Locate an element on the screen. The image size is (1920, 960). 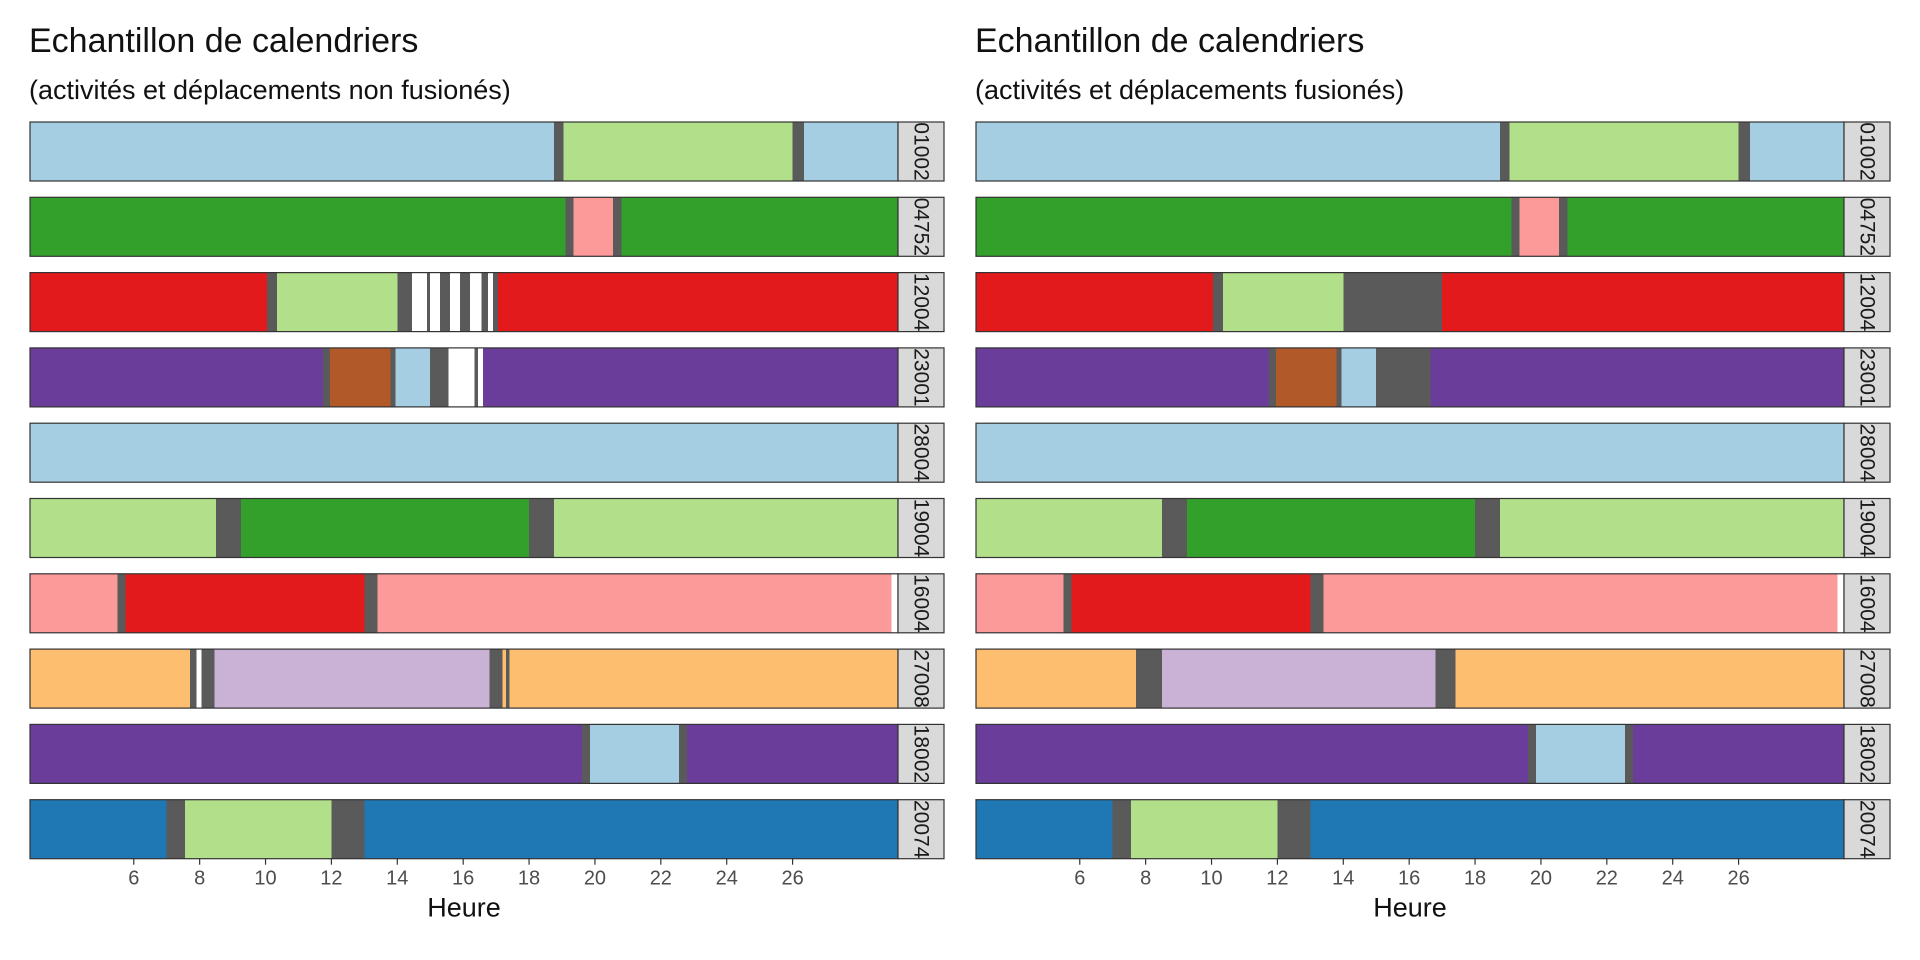
facet-row: 20074 is located at coordinates (487, 829).